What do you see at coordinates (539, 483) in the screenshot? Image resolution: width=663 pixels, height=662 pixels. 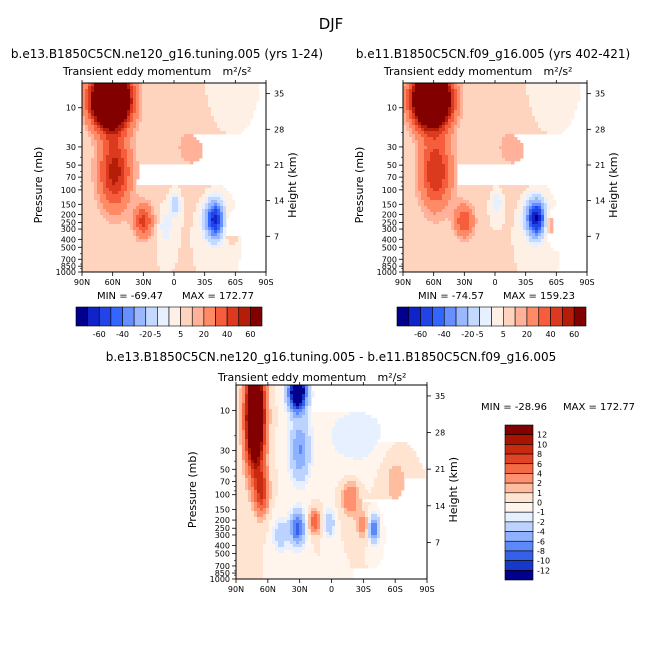 I see `colorbar-label: 2` at bounding box center [539, 483].